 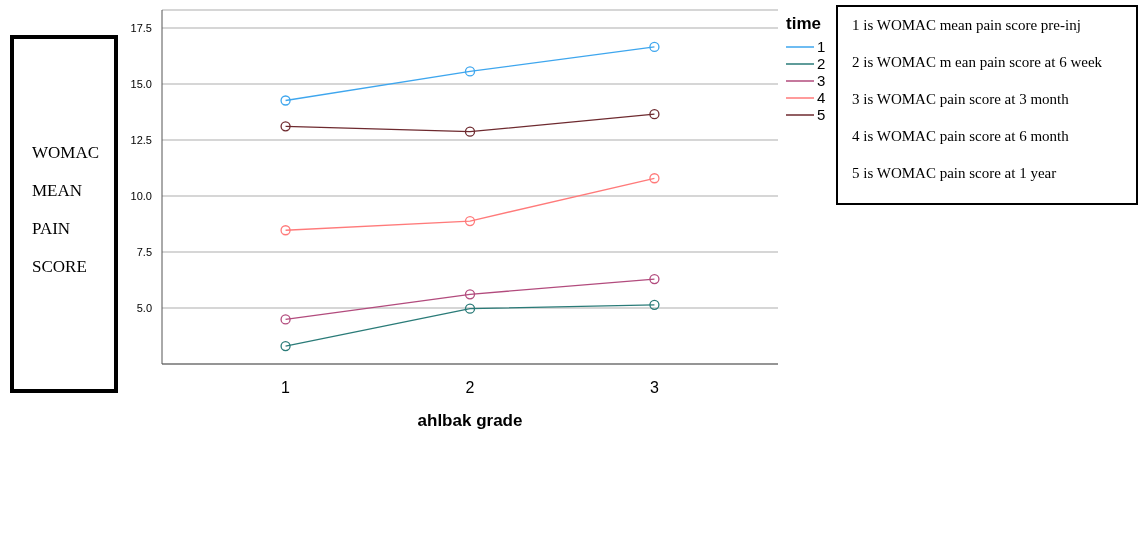 What do you see at coordinates (961, 137) in the screenshot?
I see `text: 4 is WOMAC pain score at 6 month` at bounding box center [961, 137].